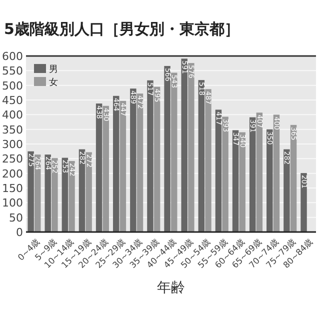 The width and height of the screenshot is (320, 320). I want to click on legend-label: 男, so click(53, 69).